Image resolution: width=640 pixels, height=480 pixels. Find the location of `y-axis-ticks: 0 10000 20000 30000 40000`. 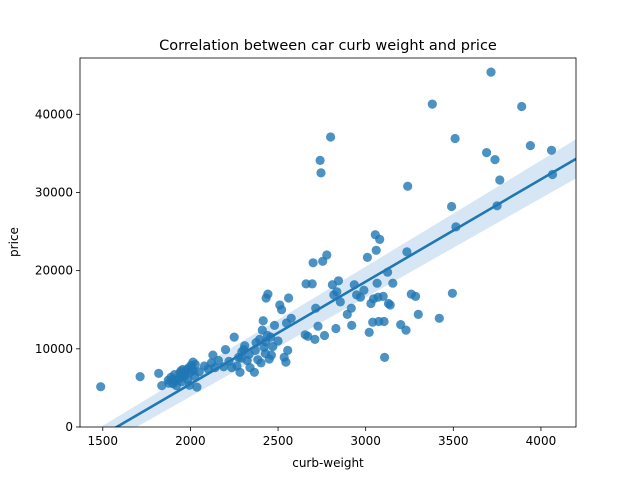

y-axis-ticks: 0 10000 20000 30000 40000 is located at coordinates (57, 270).